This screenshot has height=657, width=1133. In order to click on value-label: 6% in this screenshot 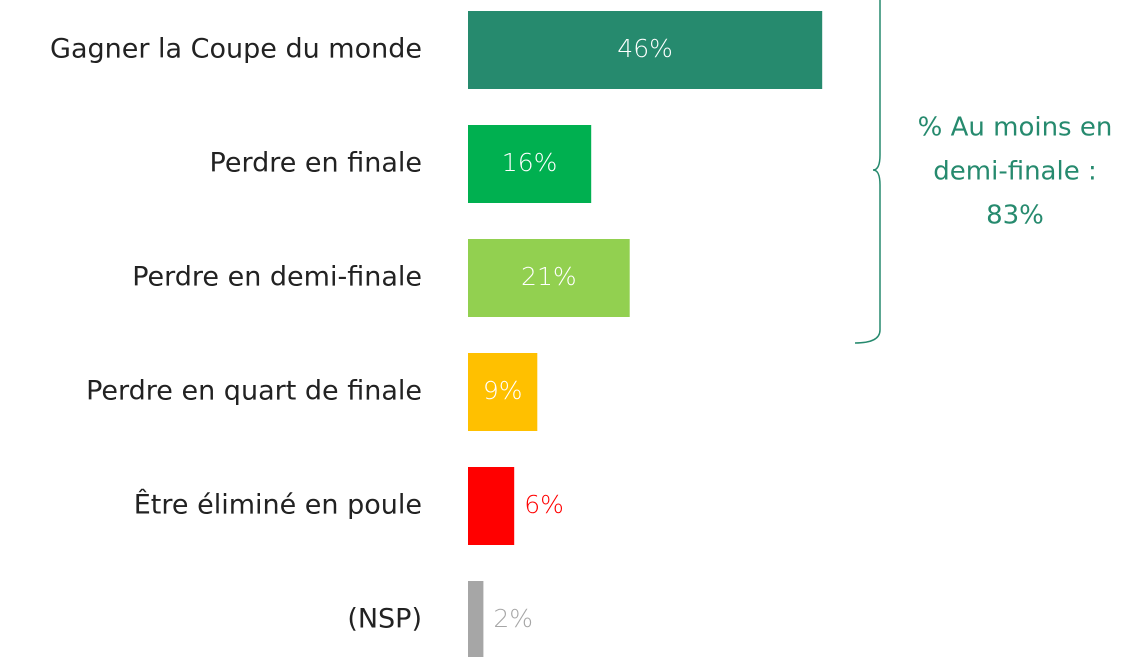, I will do `click(544, 504)`.